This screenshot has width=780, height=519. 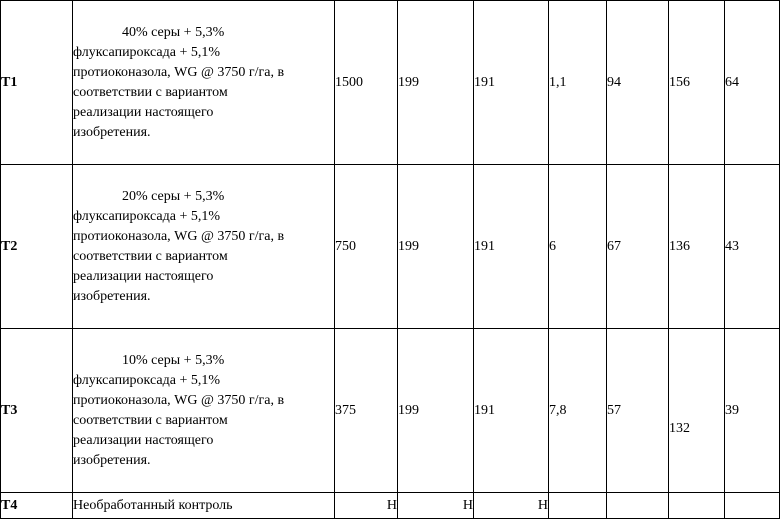 What do you see at coordinates (638, 411) in the screenshot?
I see `table-cell: 57` at bounding box center [638, 411].